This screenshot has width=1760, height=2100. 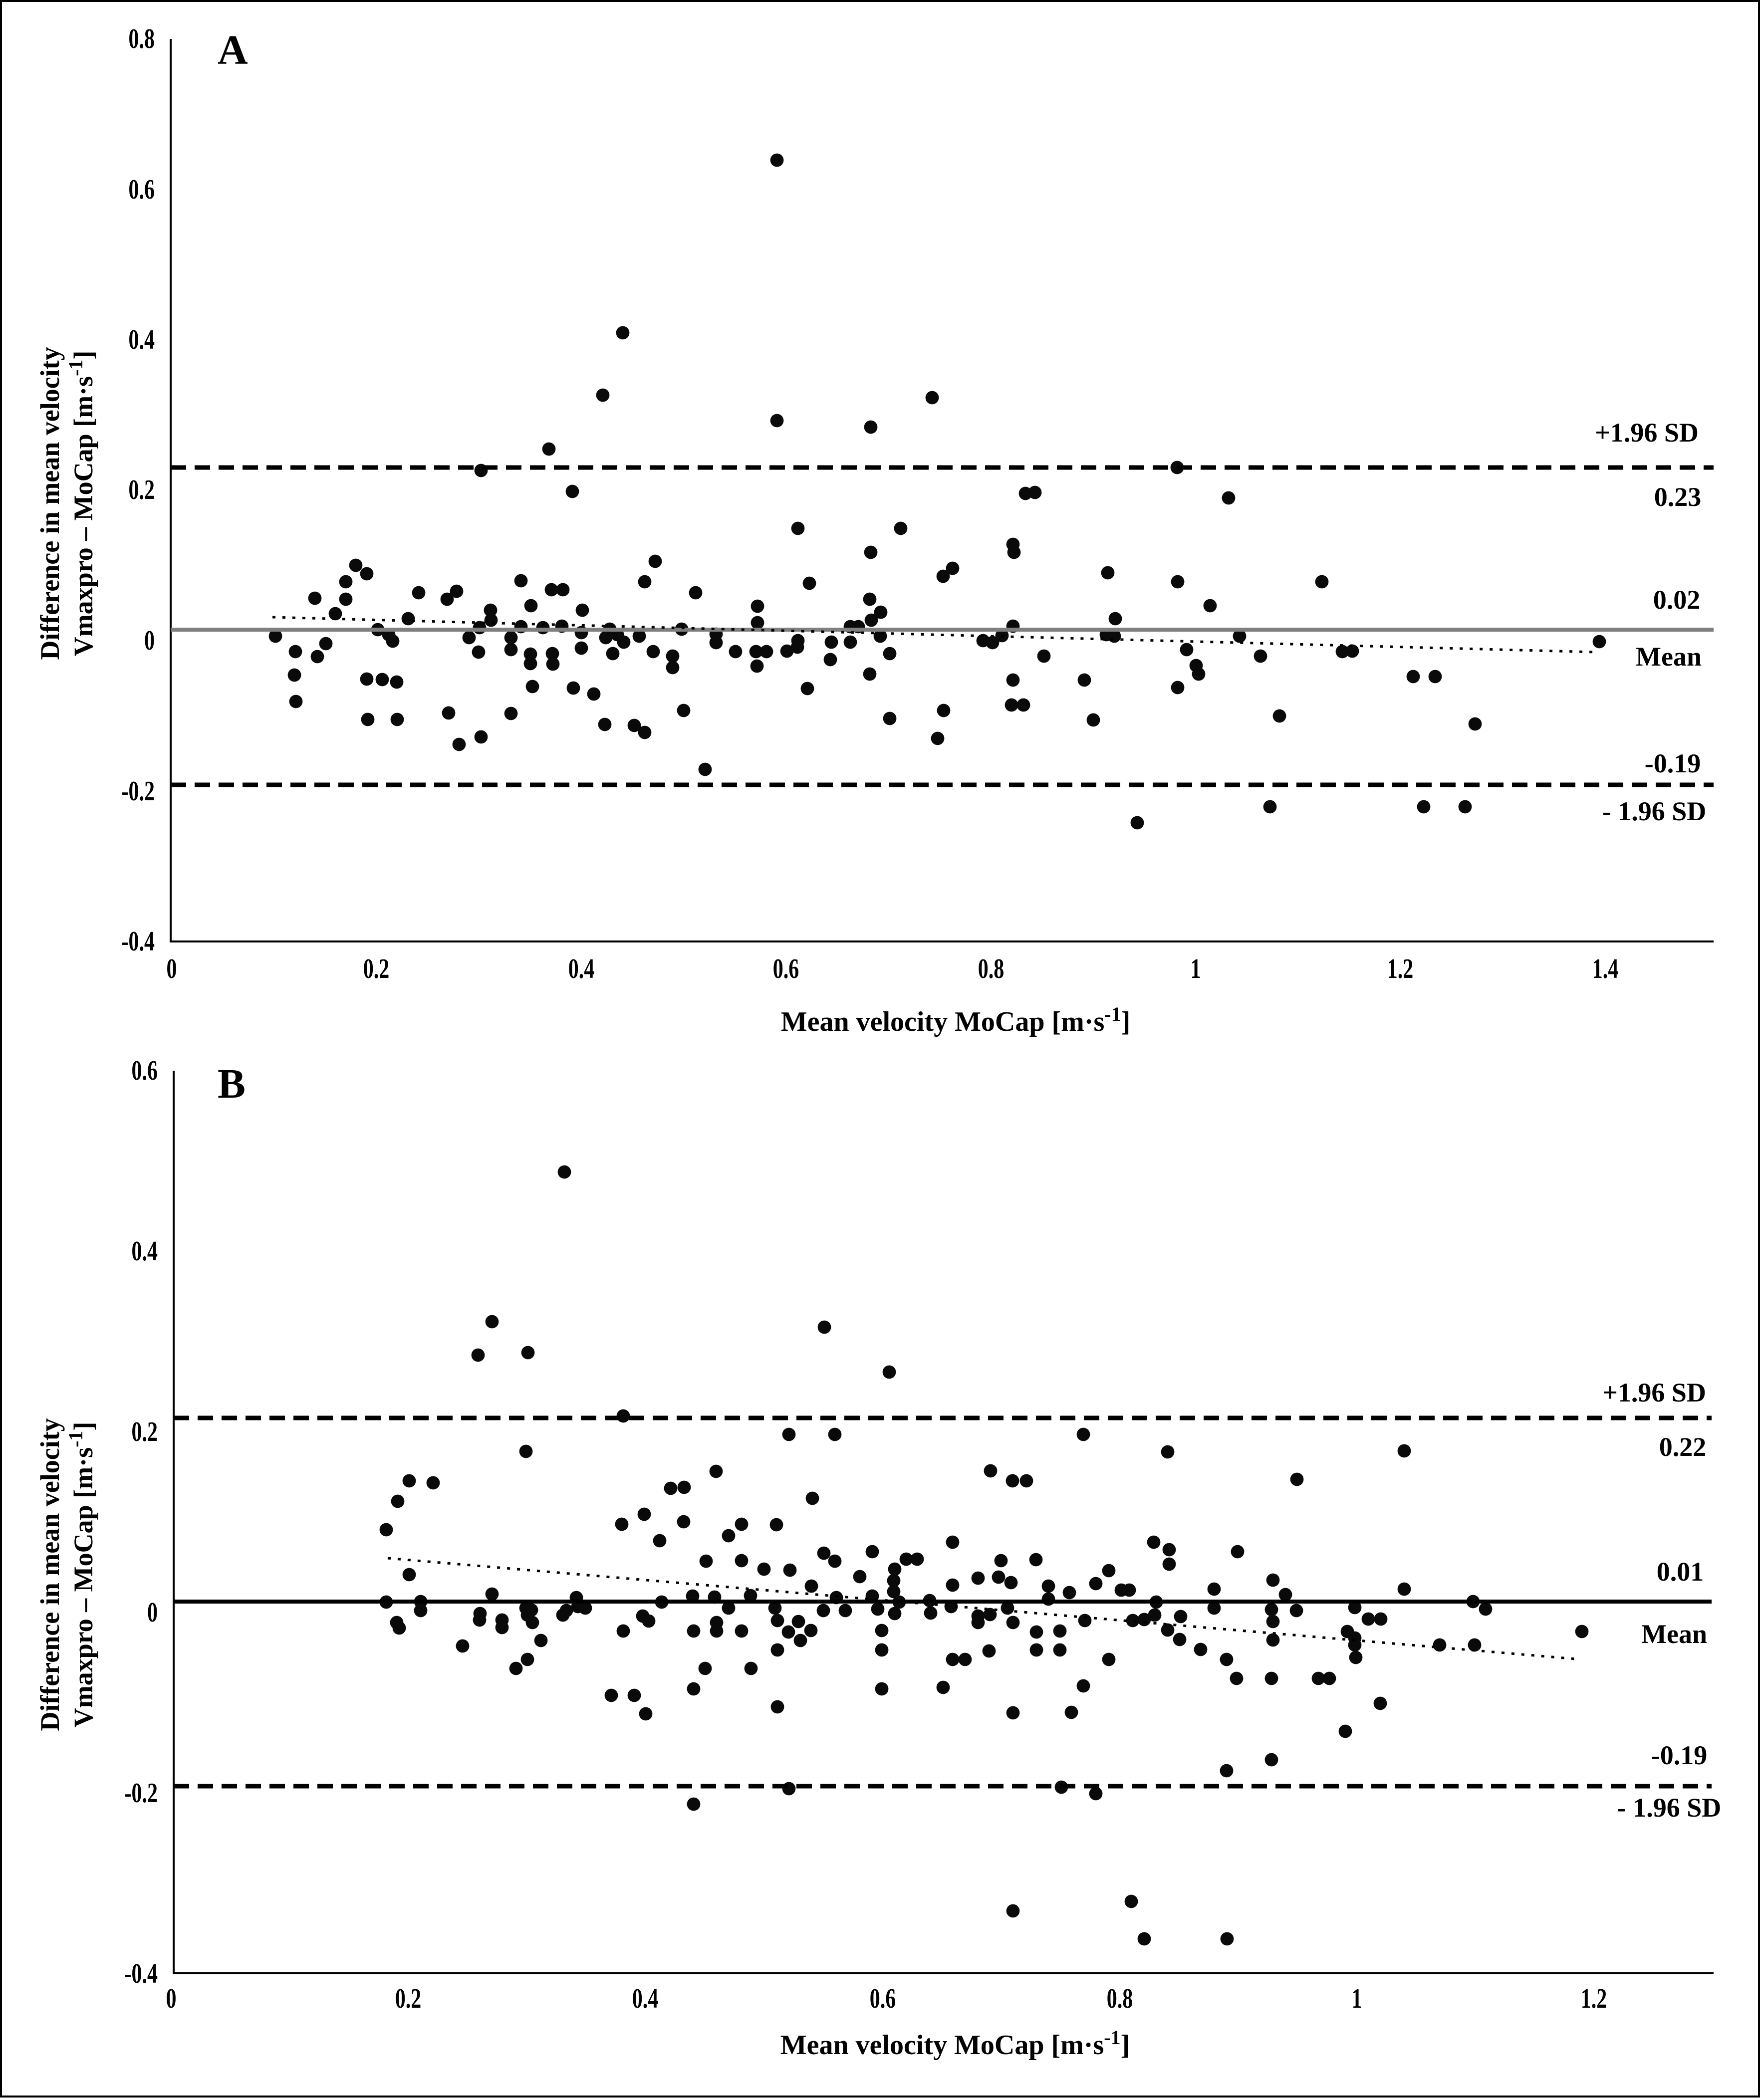 What do you see at coordinates (233, 50) in the screenshot?
I see `svg-text: A` at bounding box center [233, 50].